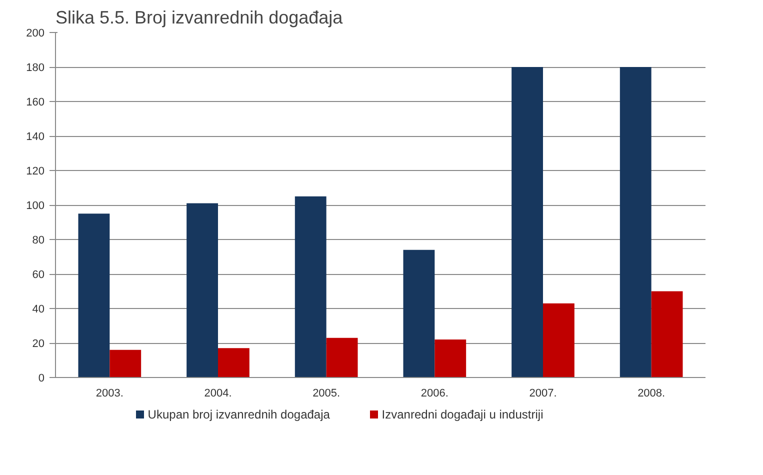  Describe the element at coordinates (326, 394) in the screenshot. I see `x-tick-label: 2005.` at that location.